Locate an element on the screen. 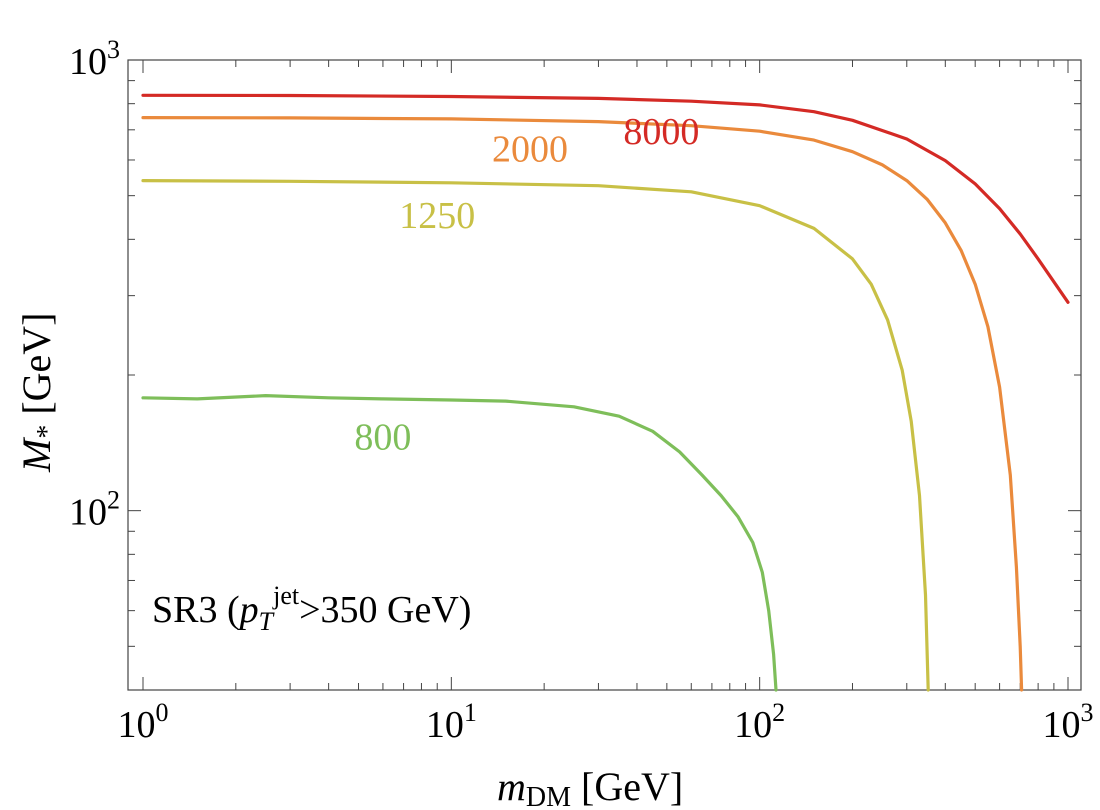 The height and width of the screenshot is (810, 1100). series-label-800: 800 is located at coordinates (382, 437).